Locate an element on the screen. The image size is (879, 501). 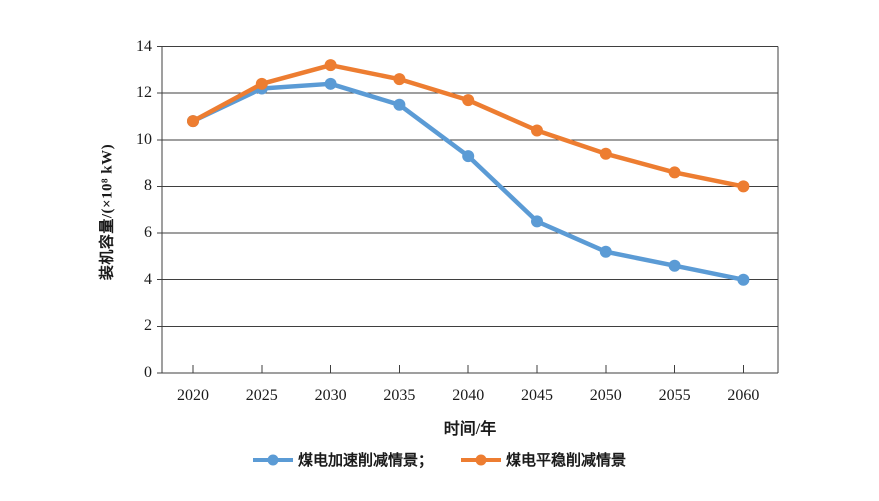
y-tick-label: 8 is located at coordinates (148, 186).